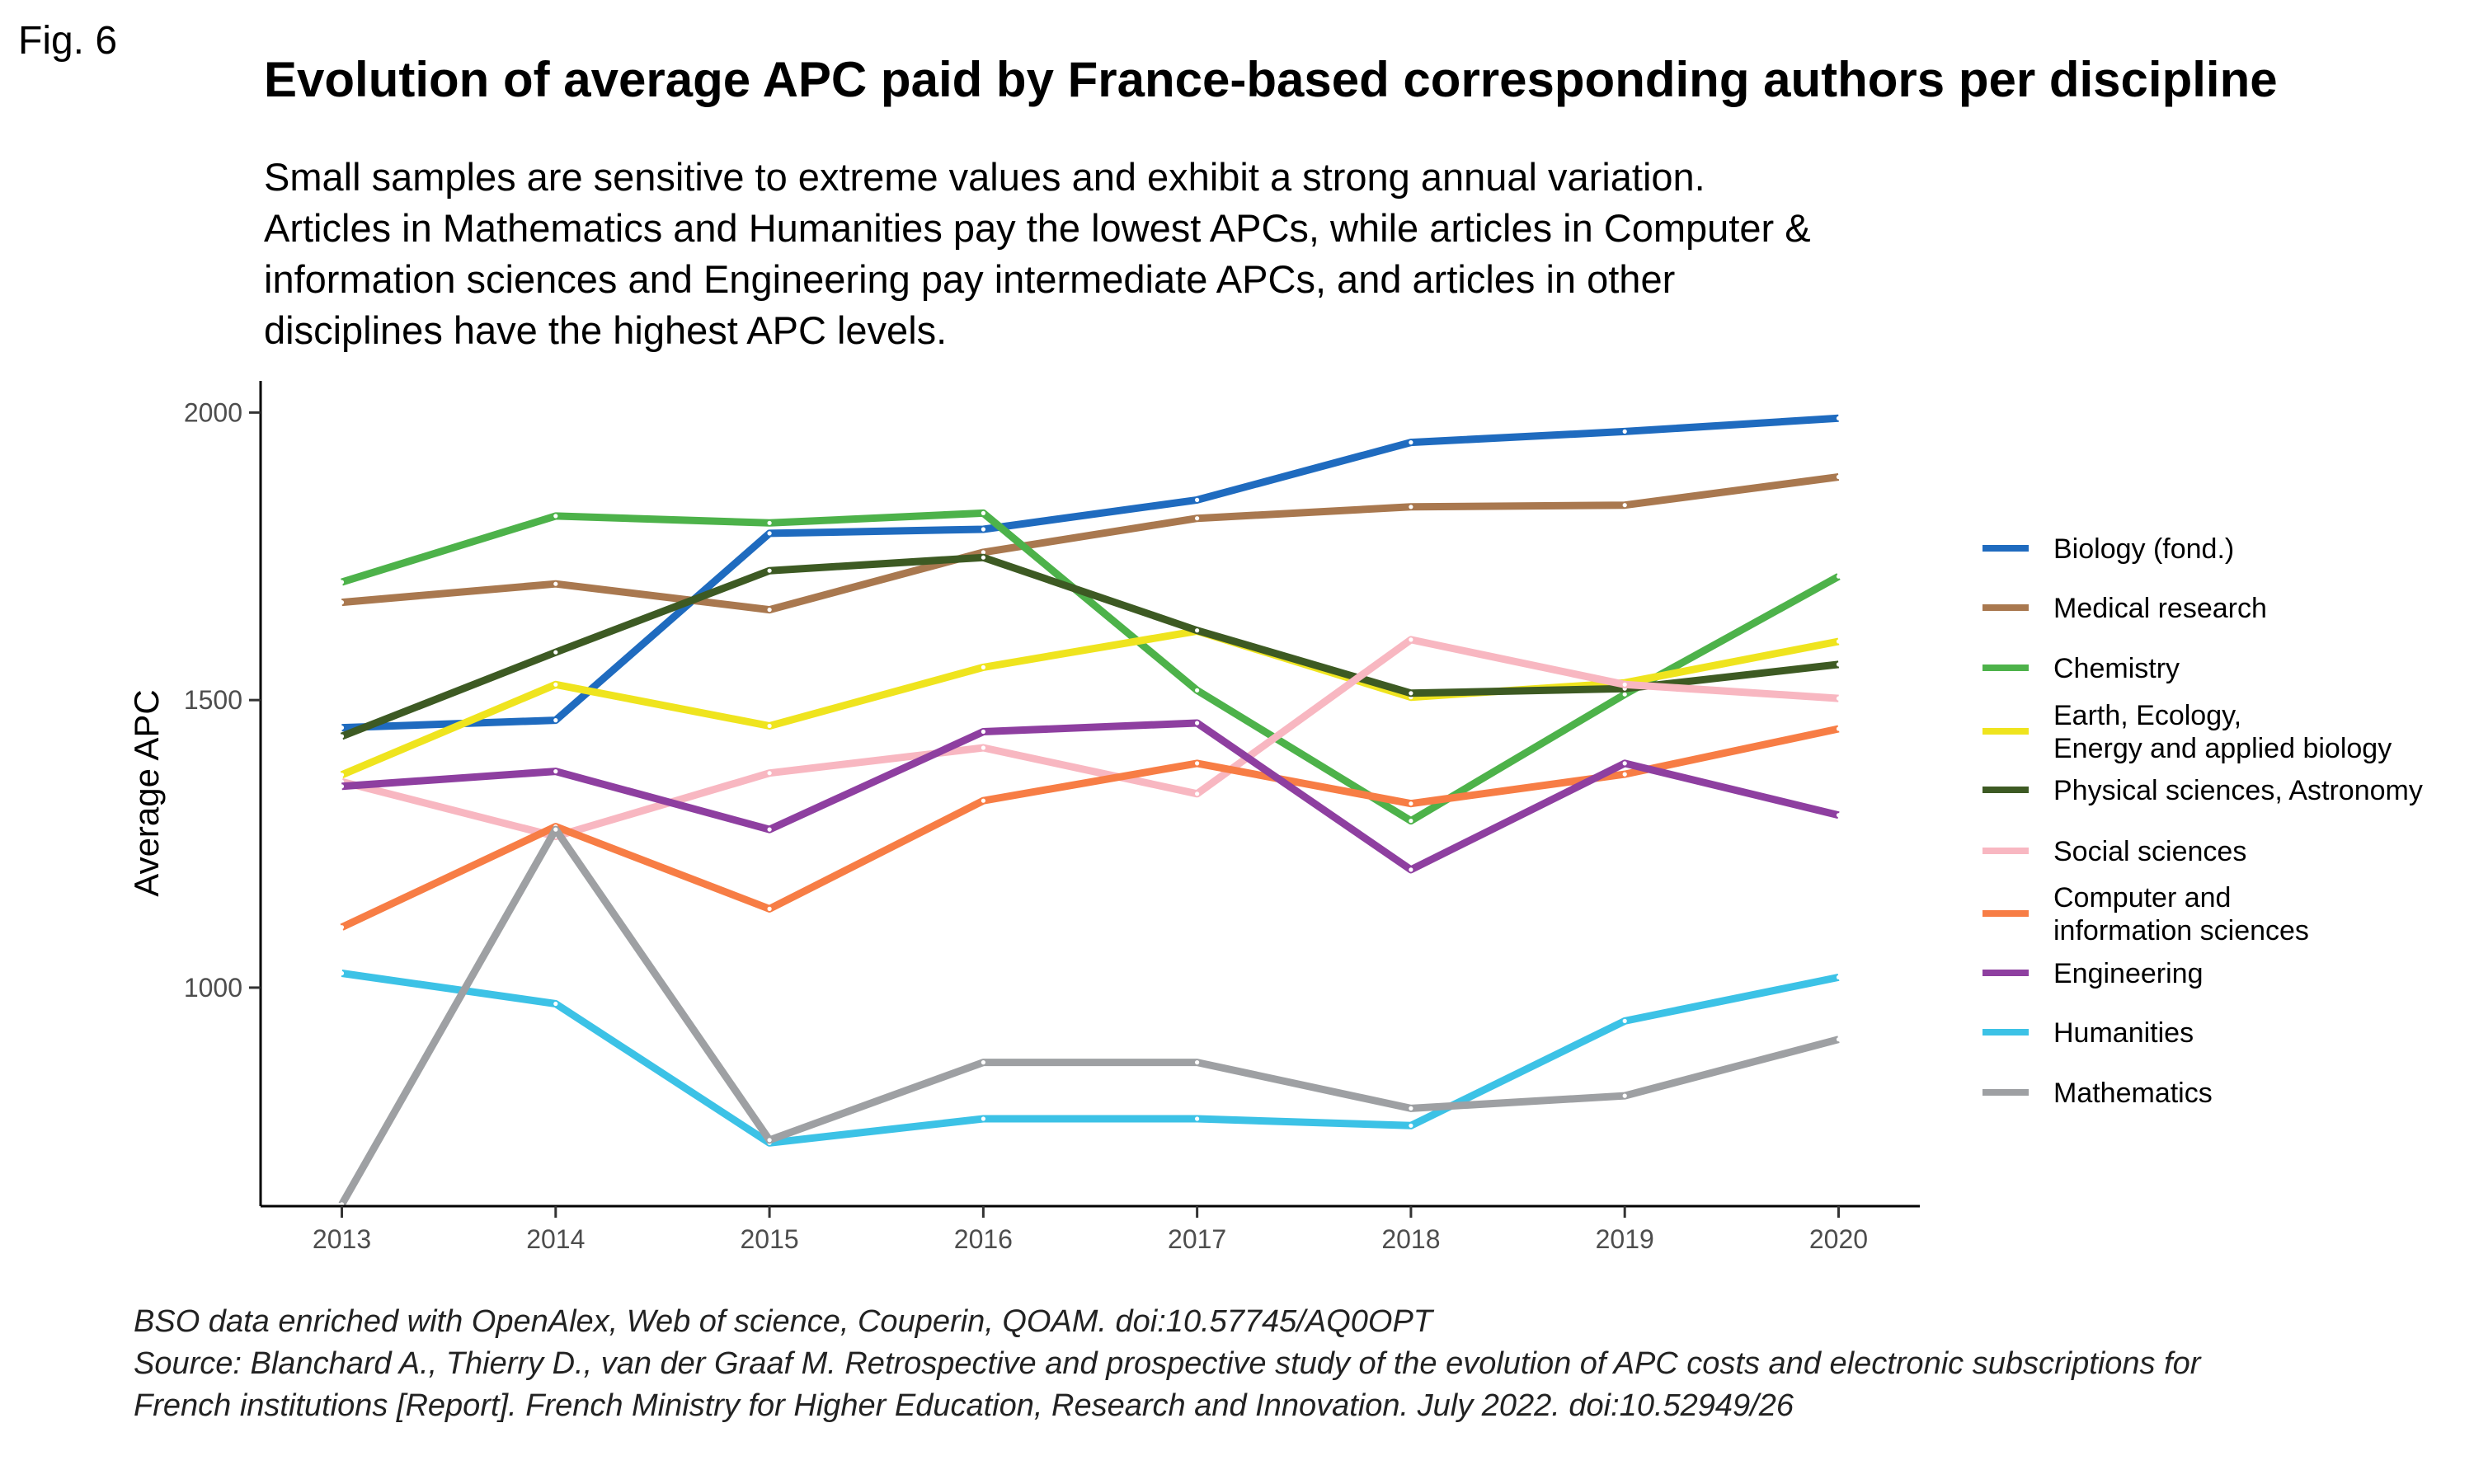  What do you see at coordinates (2145, 914) in the screenshot?
I see `legend-item: Computer and information sciences` at bounding box center [2145, 914].